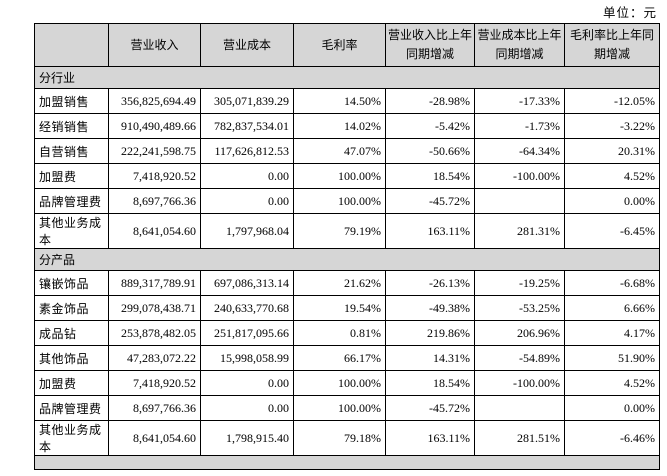 The image size is (667, 476). Describe the element at coordinates (430, 283) in the screenshot. I see `cell-value: -26.13%` at that location.